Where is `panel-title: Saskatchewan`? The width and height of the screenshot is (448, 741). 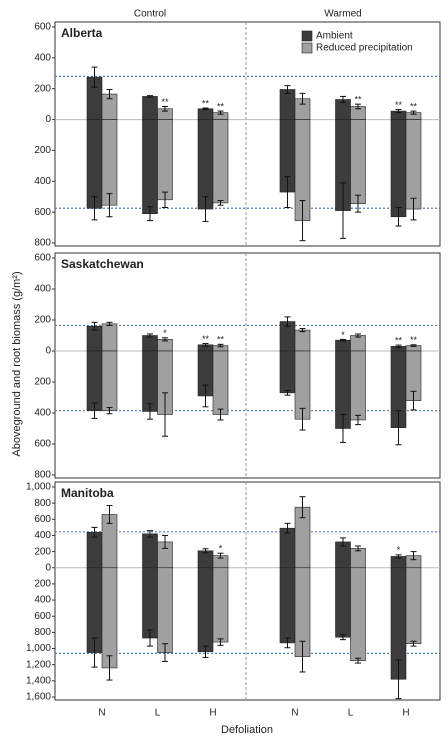 panel-title: Saskatchewan is located at coordinates (102, 264).